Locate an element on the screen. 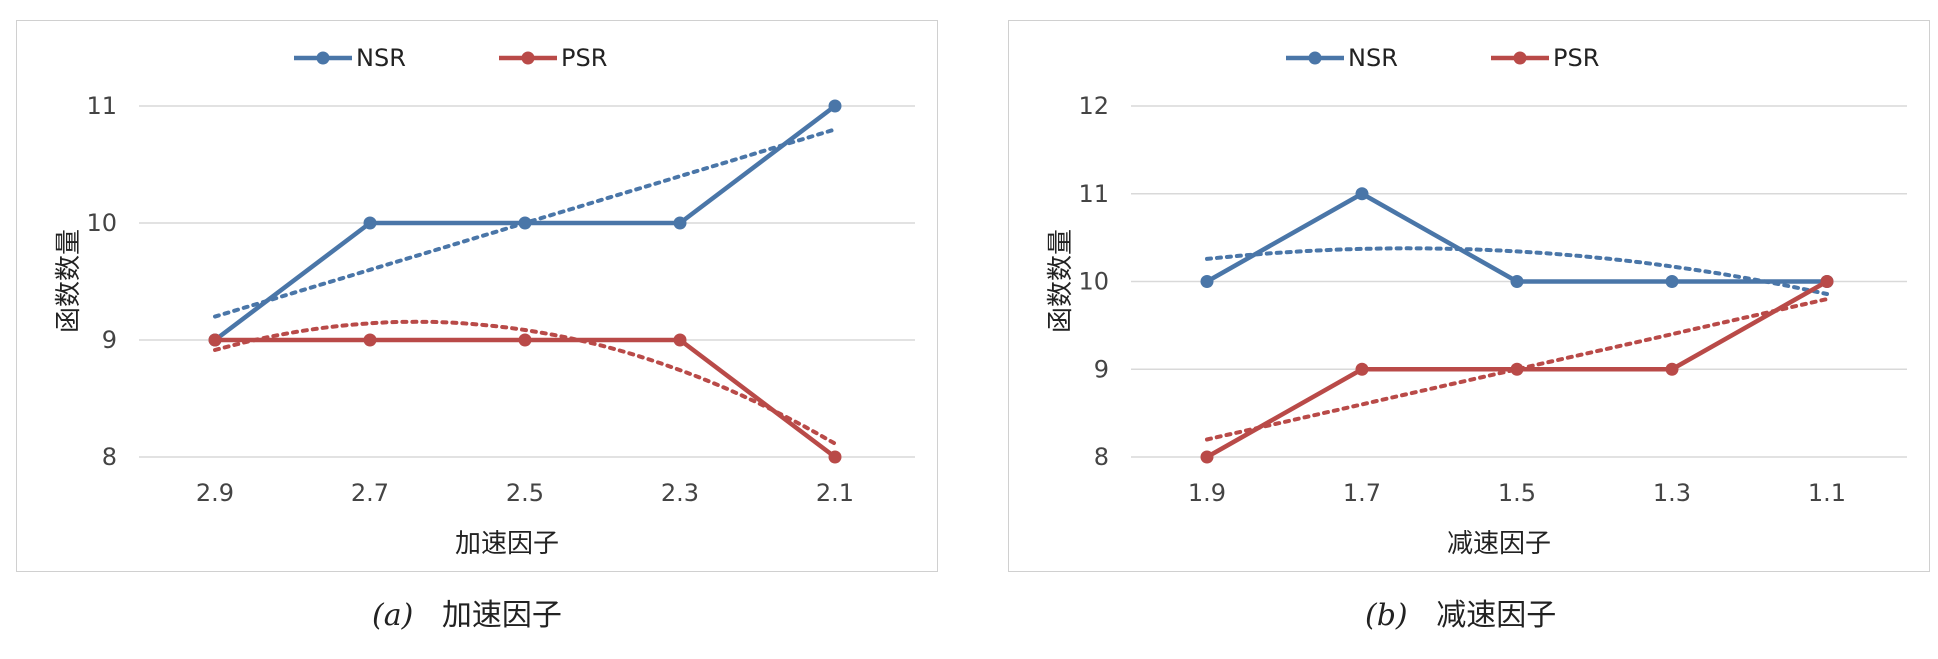 The width and height of the screenshot is (1938, 659). caption-a: (a) 加速因子 is located at coordinates (467, 612).